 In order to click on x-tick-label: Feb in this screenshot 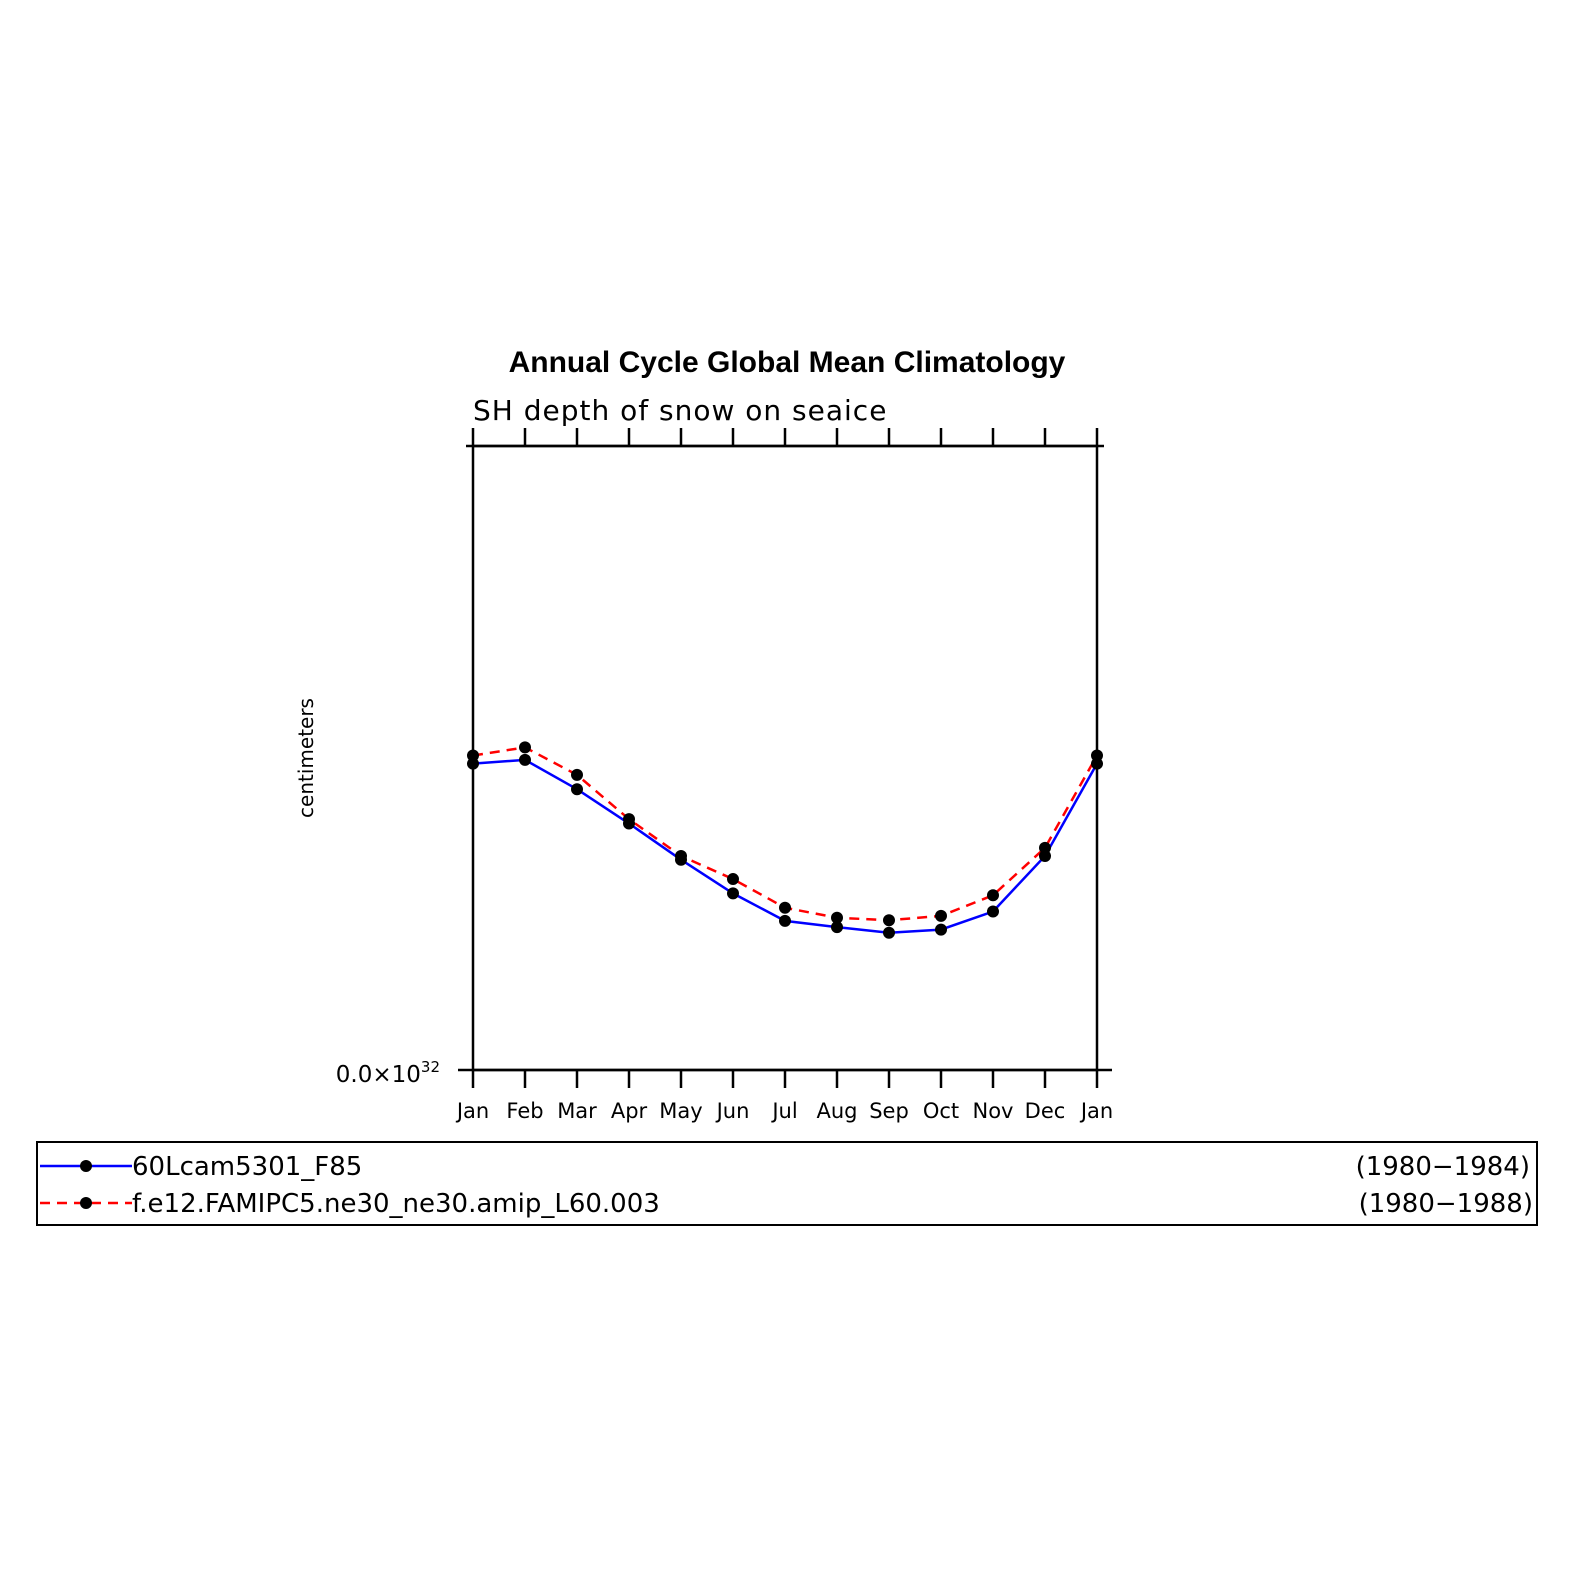, I will do `click(524, 1111)`.